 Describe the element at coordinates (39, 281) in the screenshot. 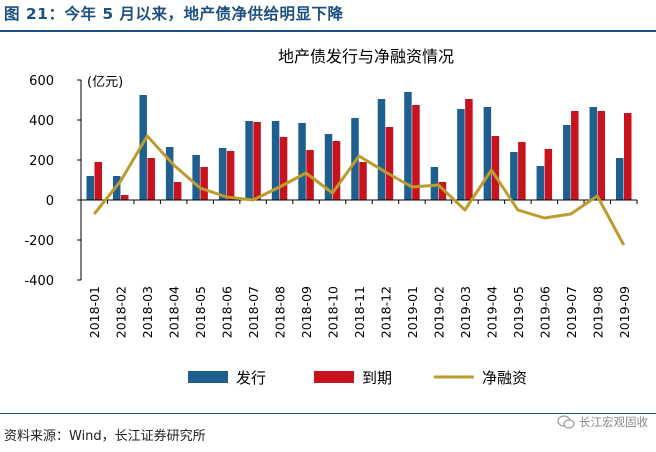

I see `y-tick-label: -400` at that location.